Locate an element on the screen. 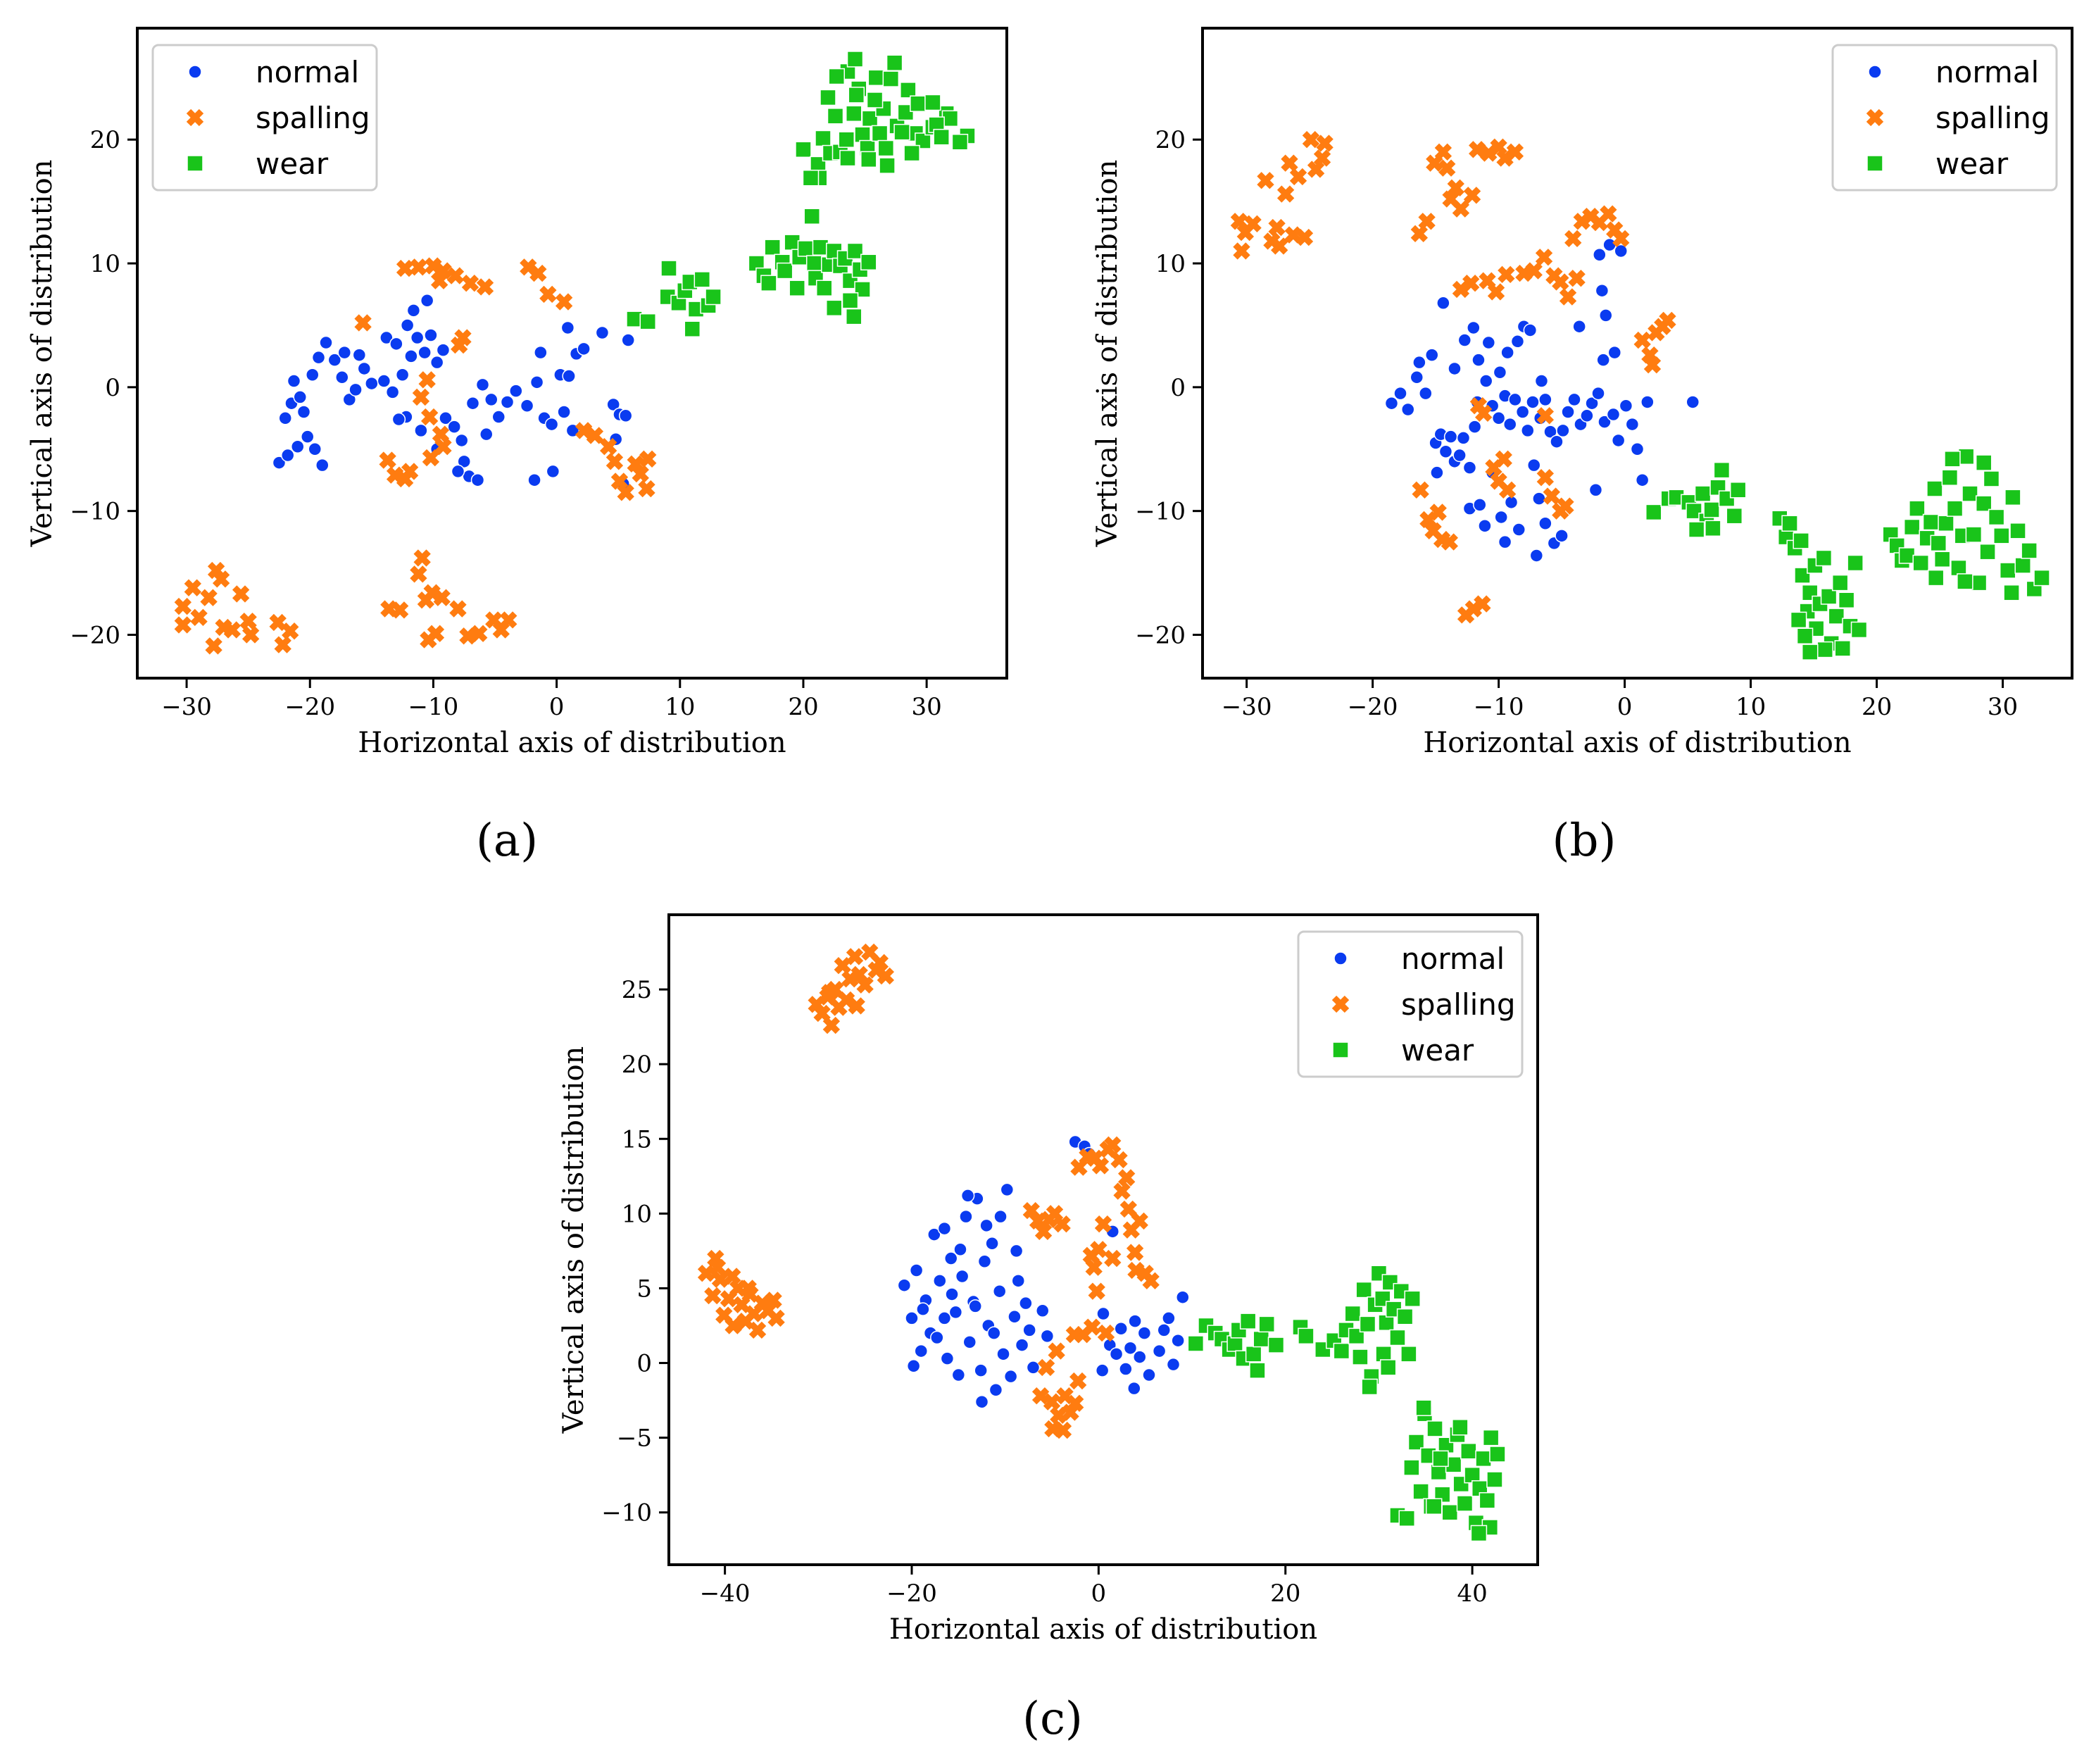  y-tick-label: 10 is located at coordinates (1170, 264).